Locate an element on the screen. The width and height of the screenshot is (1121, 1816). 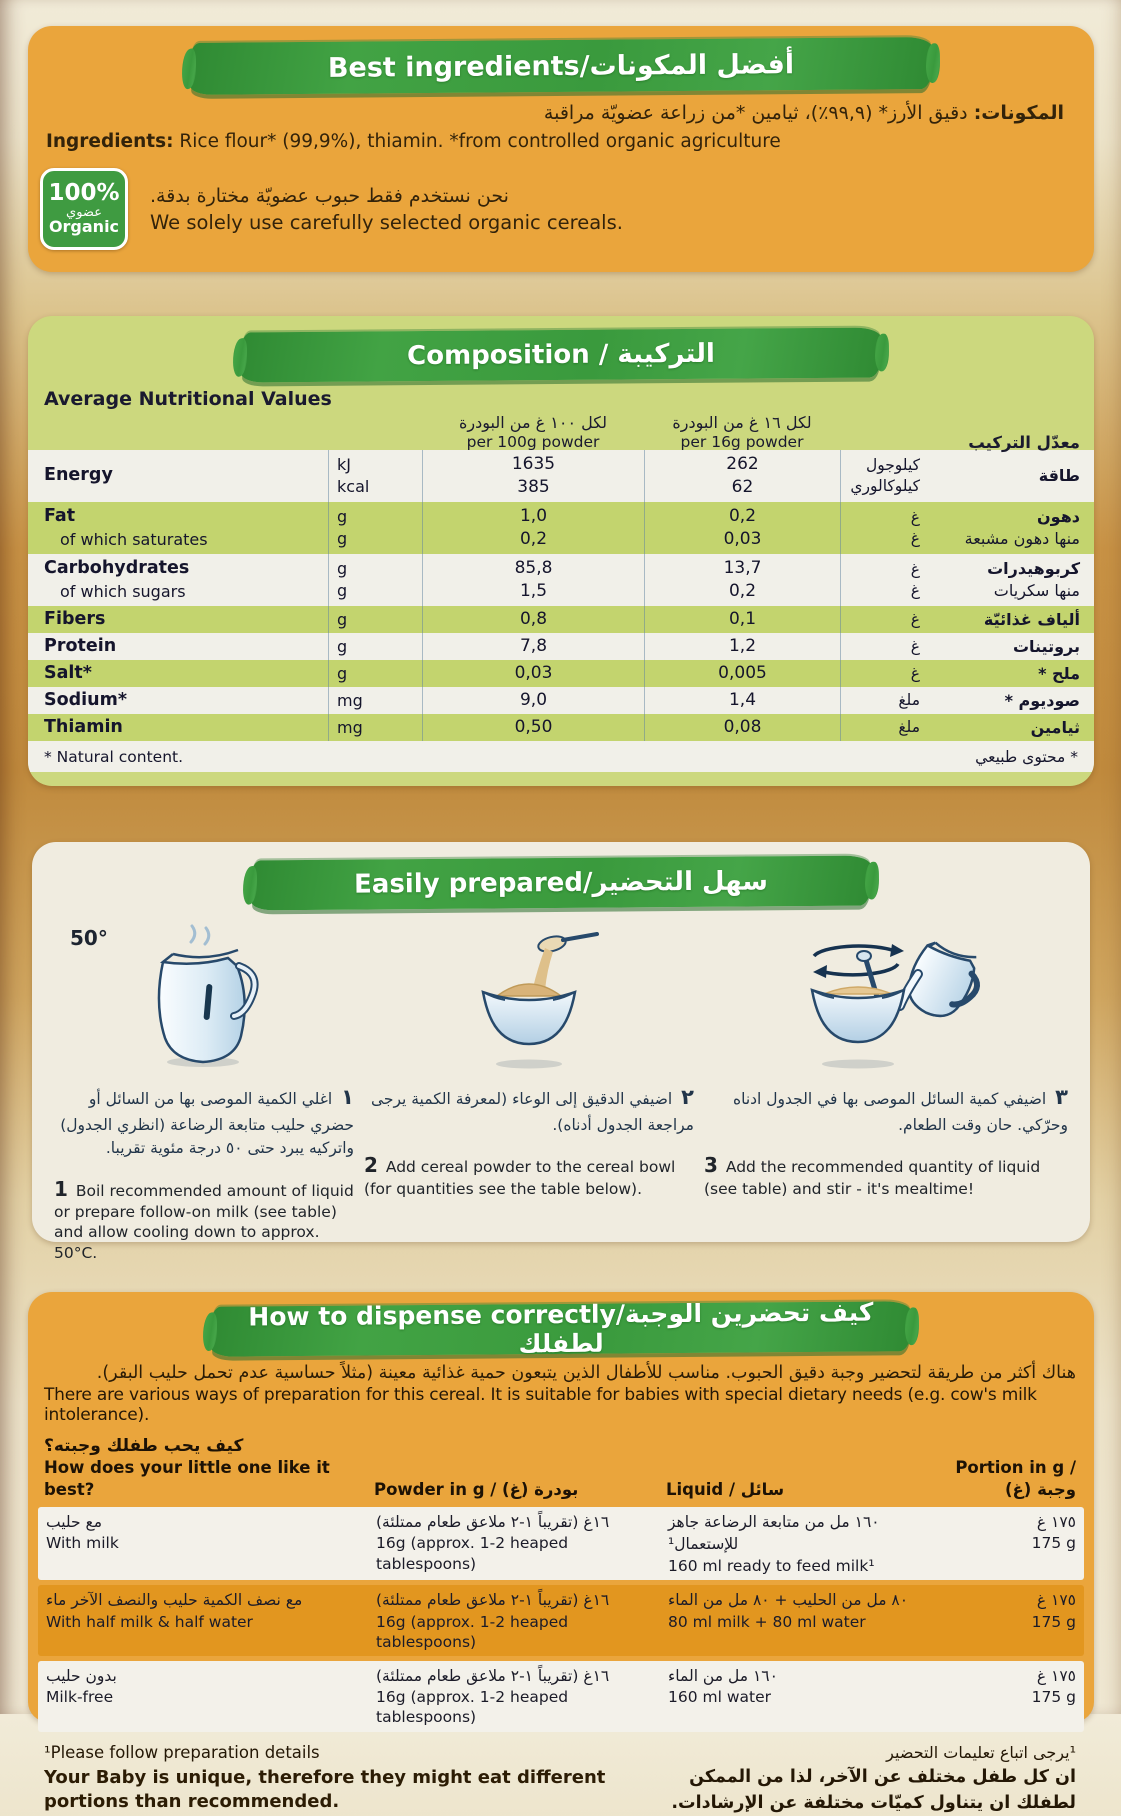
row-label-ar: ألياف غذائيّة is located at coordinates (1031, 619).